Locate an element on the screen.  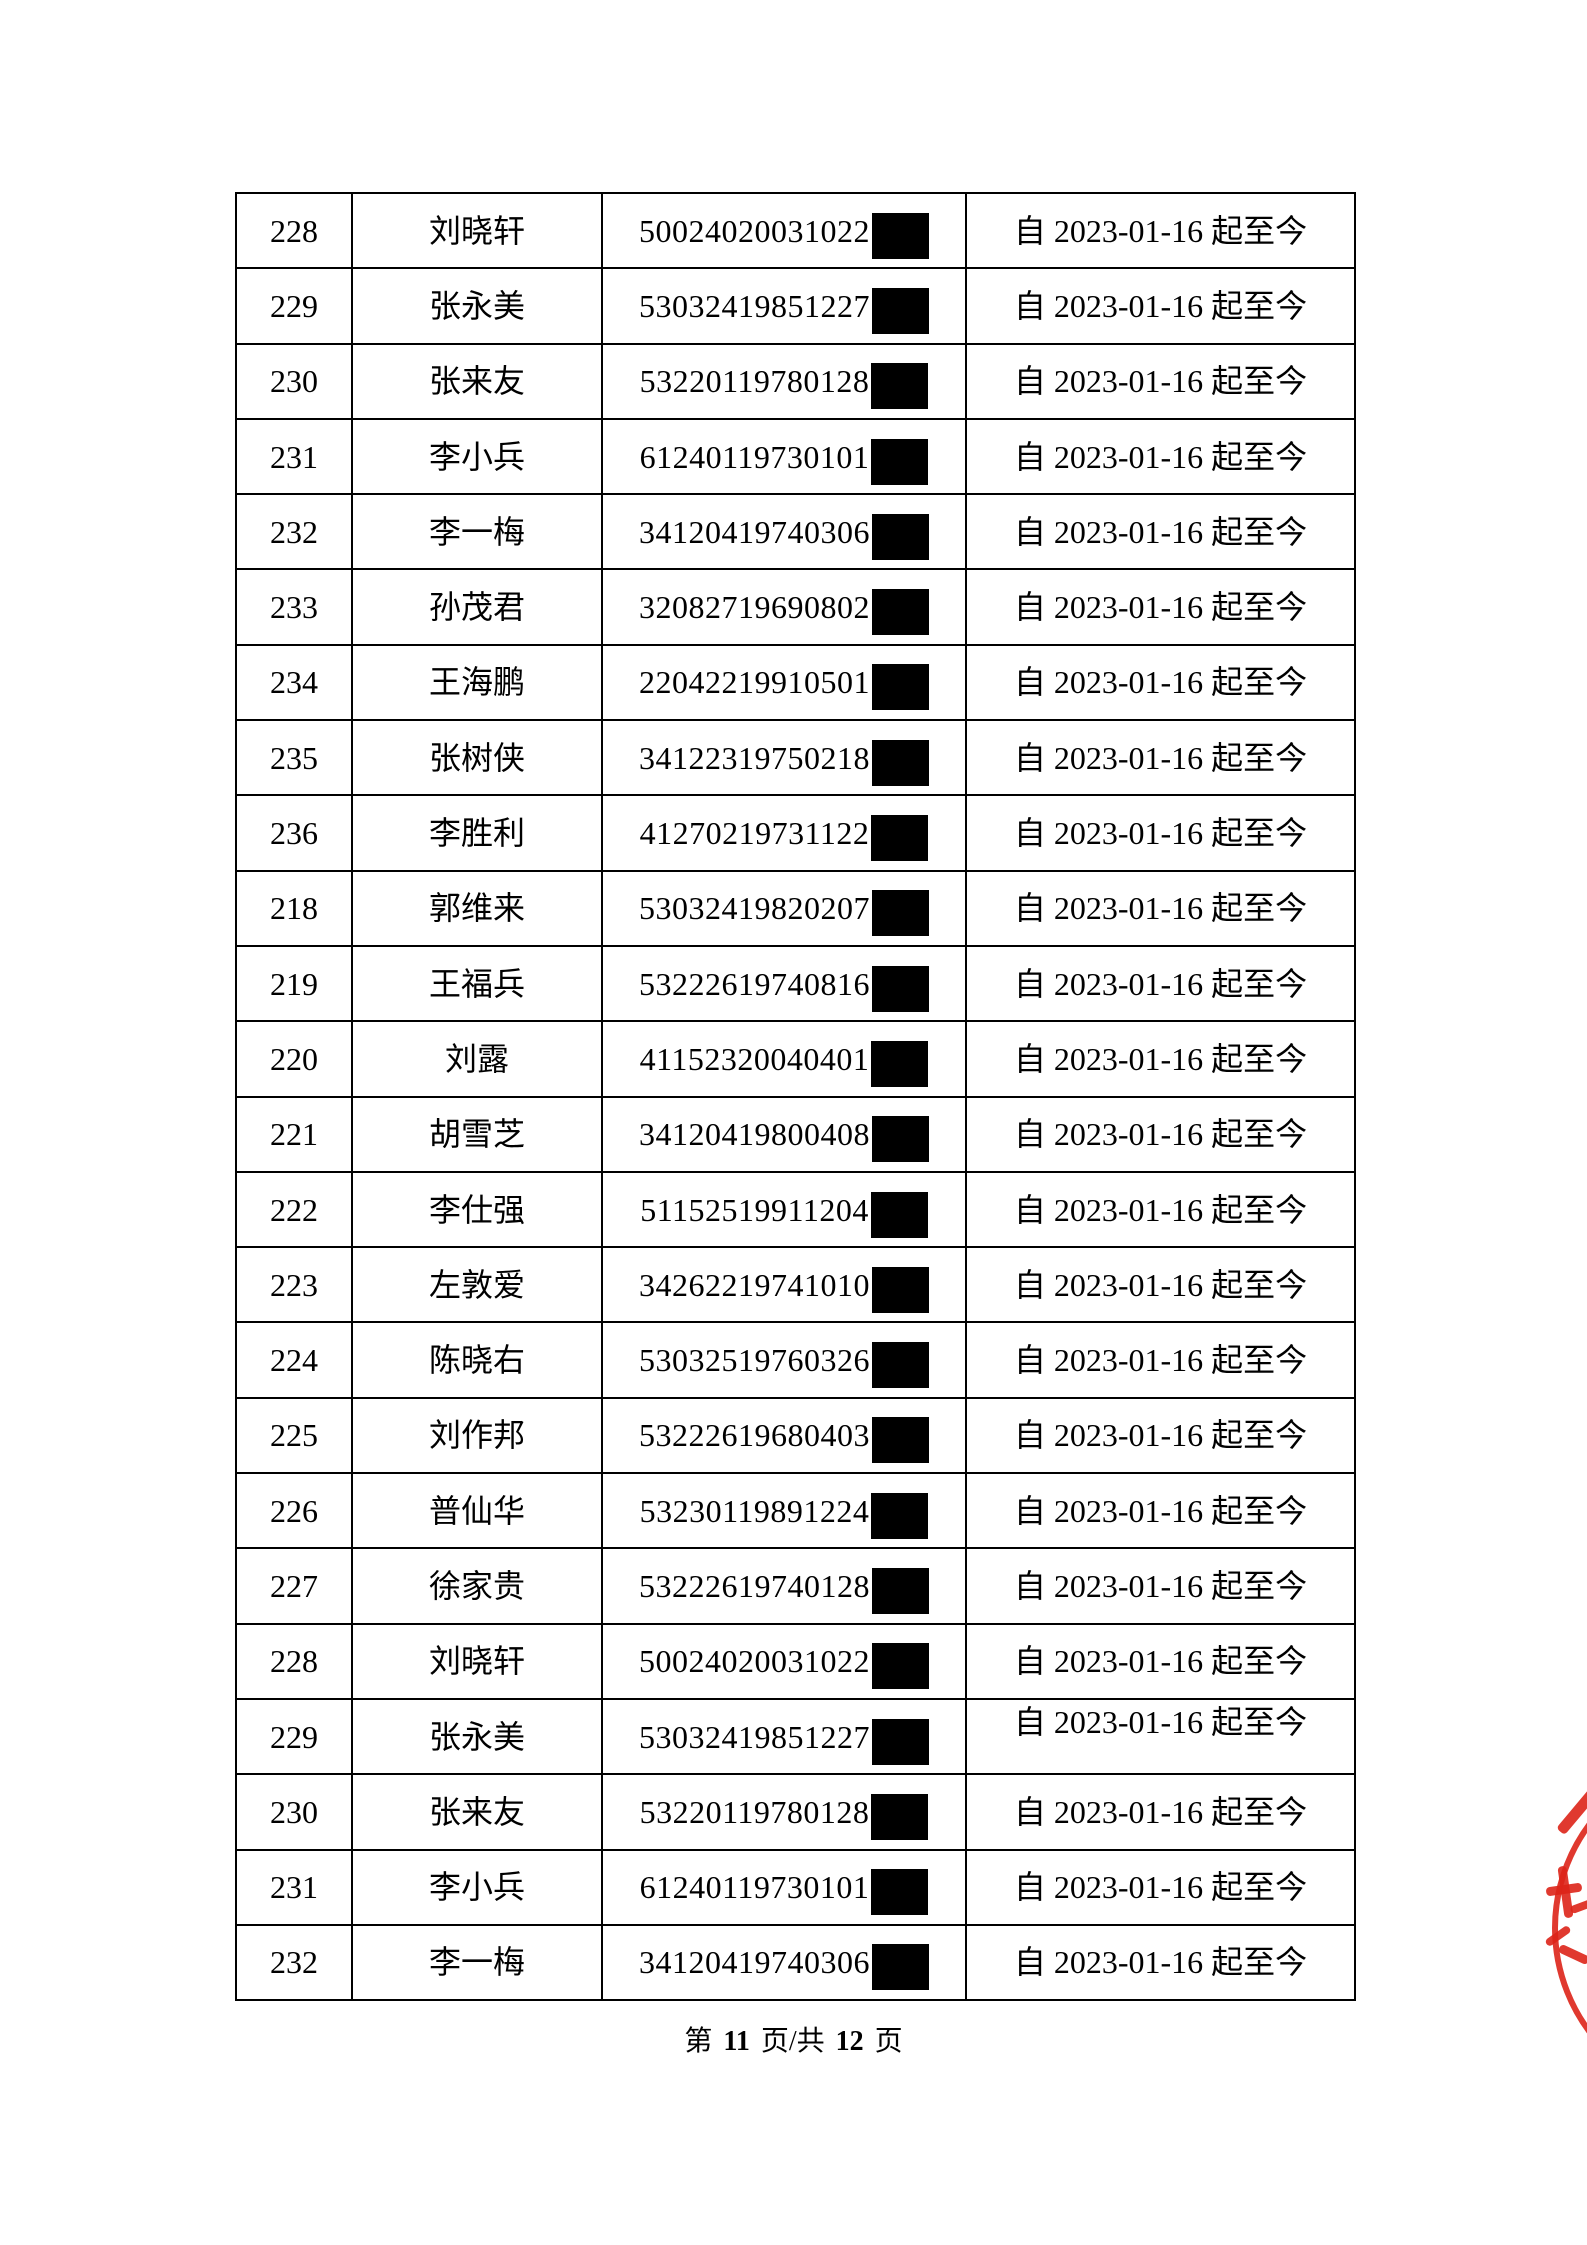
table-row: 221 胡雪芝 34120419800408 自 2023-01-16 起至今 is located at coordinates (796, 1135).